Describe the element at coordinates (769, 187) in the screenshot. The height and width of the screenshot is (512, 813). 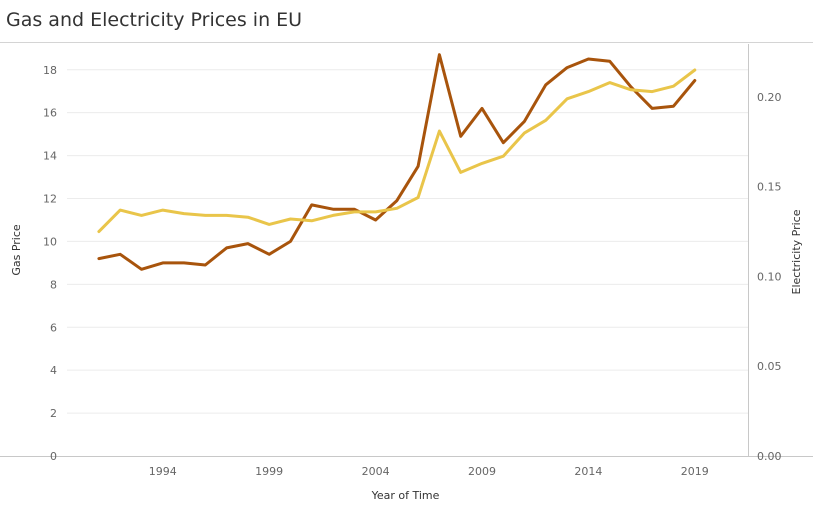
I see `y2-tick-label: 0.15` at that location.